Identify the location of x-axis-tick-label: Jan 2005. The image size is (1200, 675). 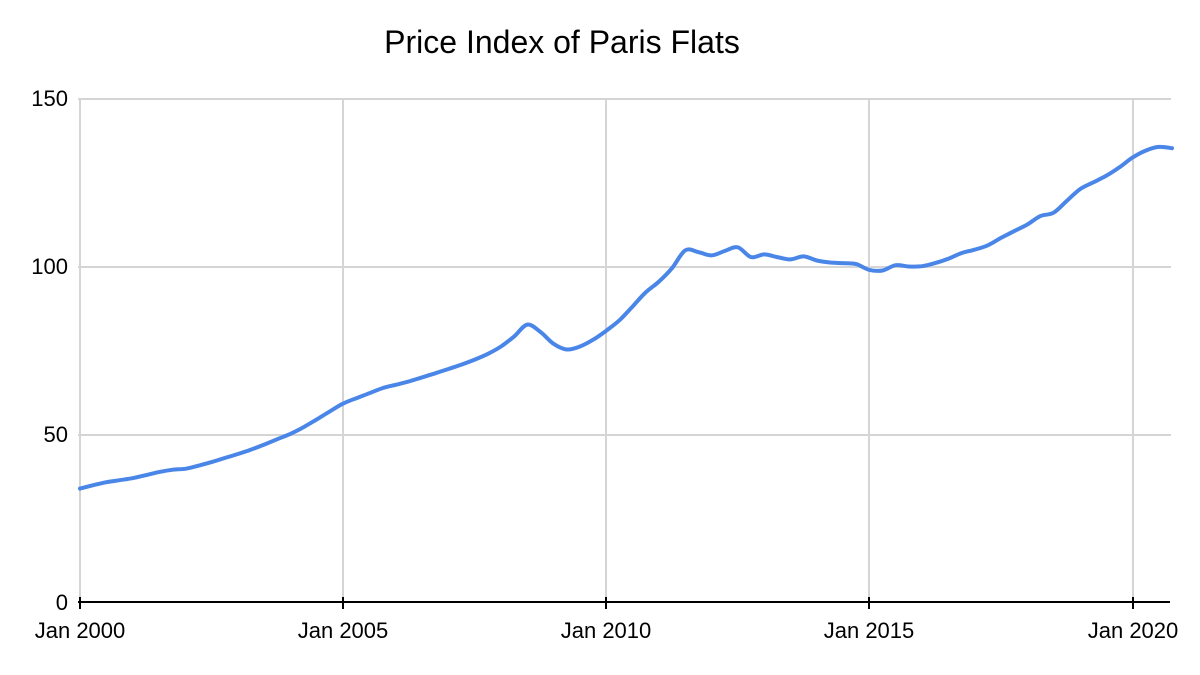
(343, 630).